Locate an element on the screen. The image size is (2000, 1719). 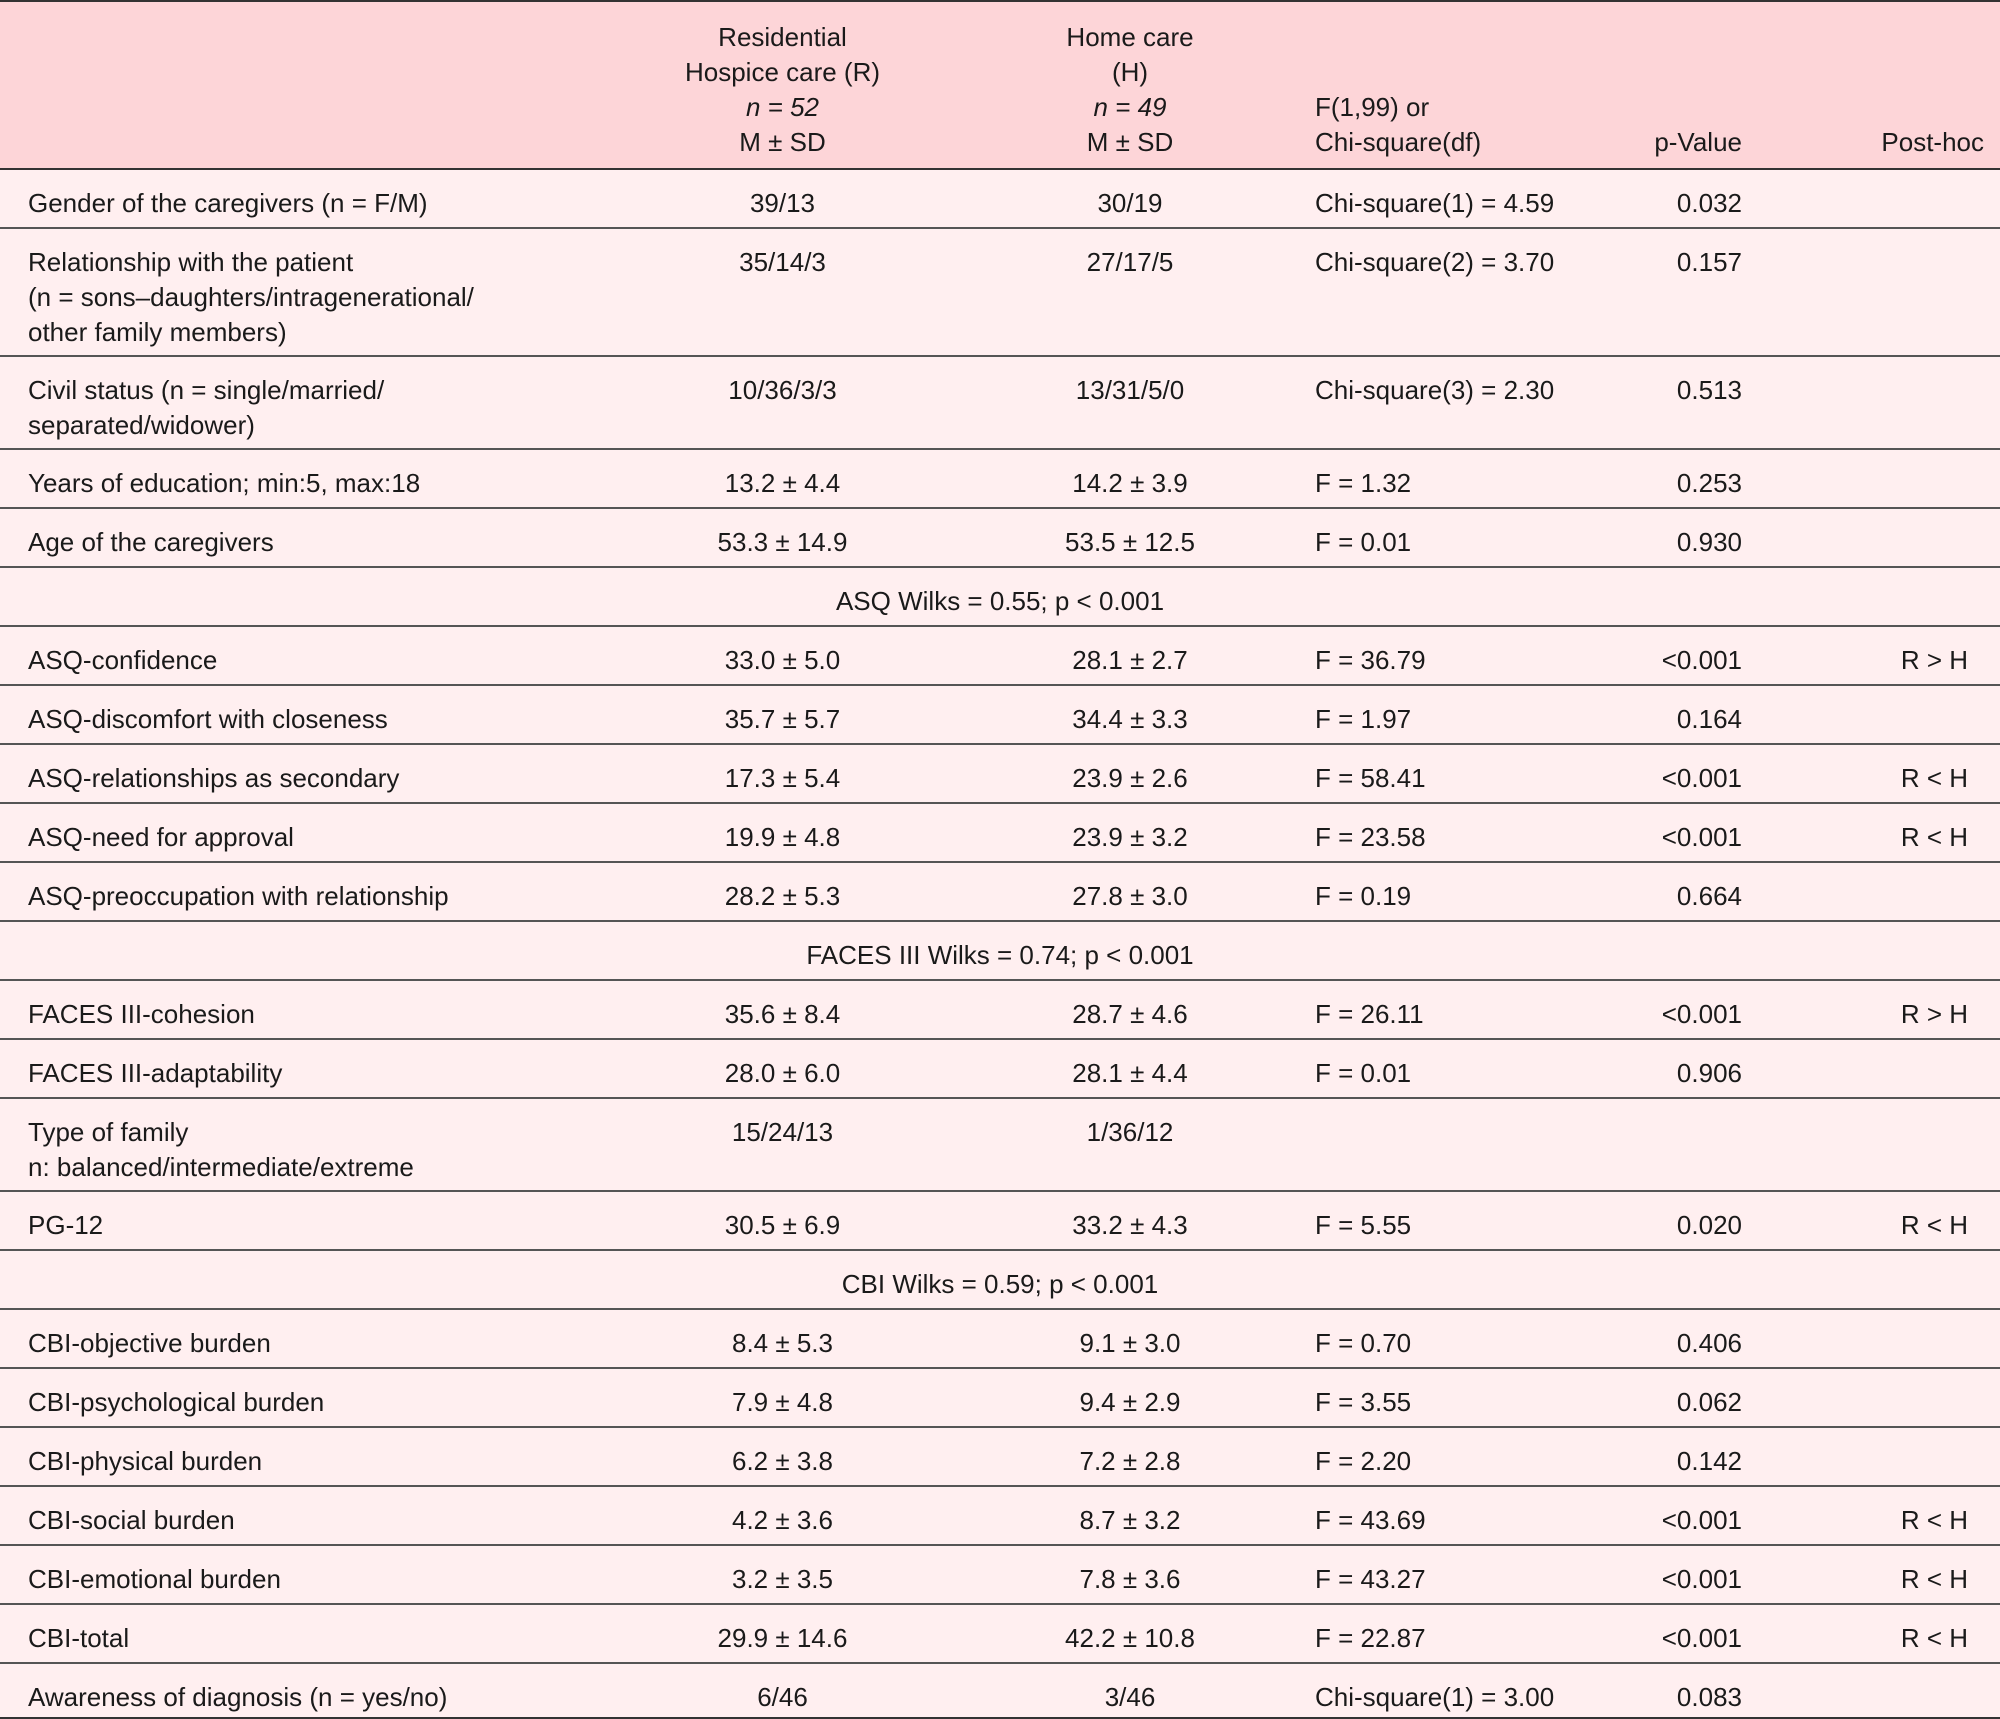
row-label: Years of education; min:5, max:18 is located at coordinates (305, 478).